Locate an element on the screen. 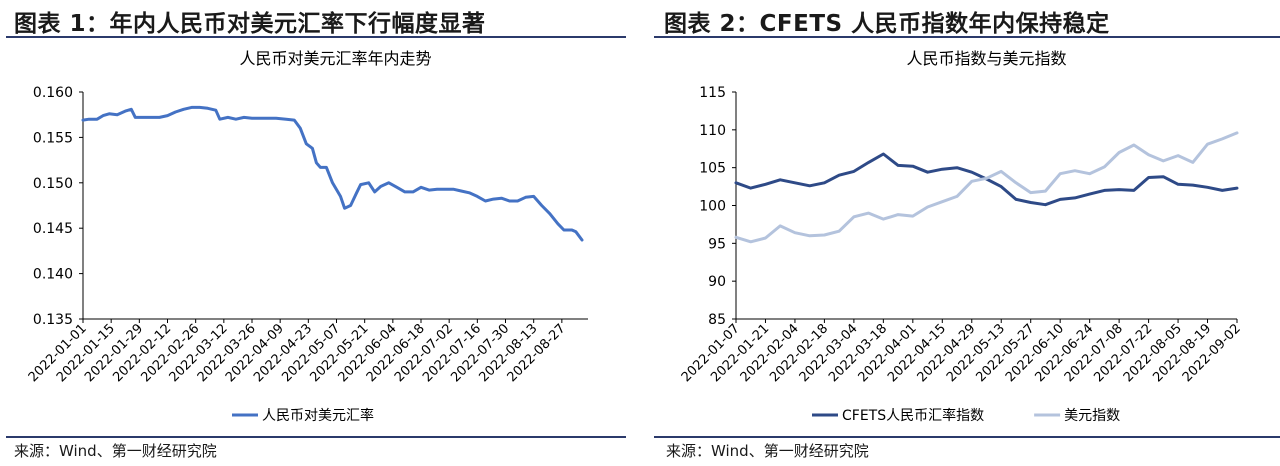  figure-title: 图表 1：年内人民币对美元汇率下行幅度显著 is located at coordinates (250, 24).